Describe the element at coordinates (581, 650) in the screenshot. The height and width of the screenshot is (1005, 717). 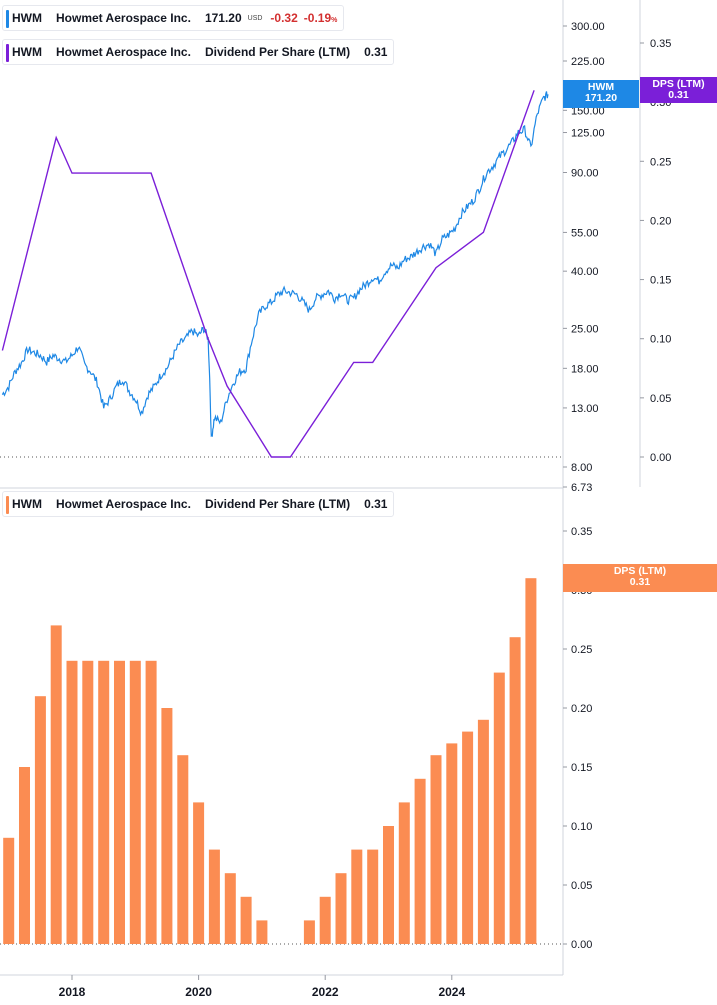
I see `bar-tick-label: 0.25` at that location.